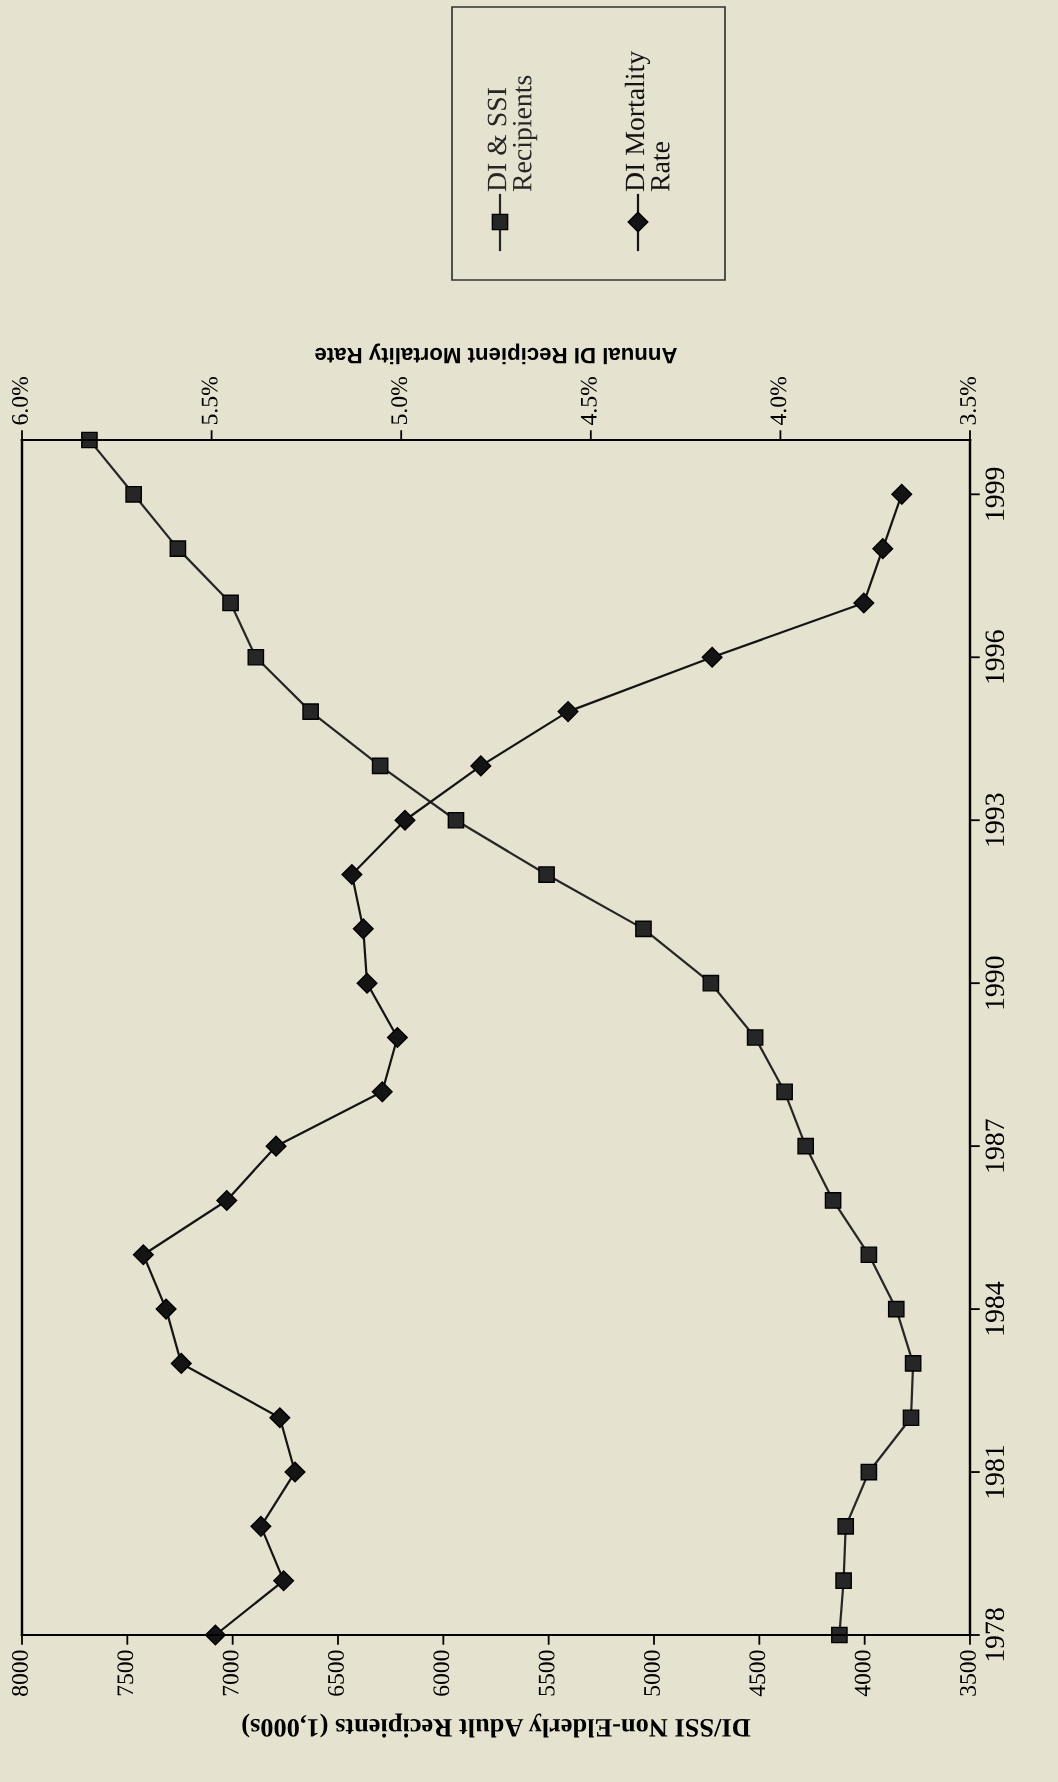 The image size is (1058, 1782). I want to click on y-tick-label: 1981, so click(995, 1471).